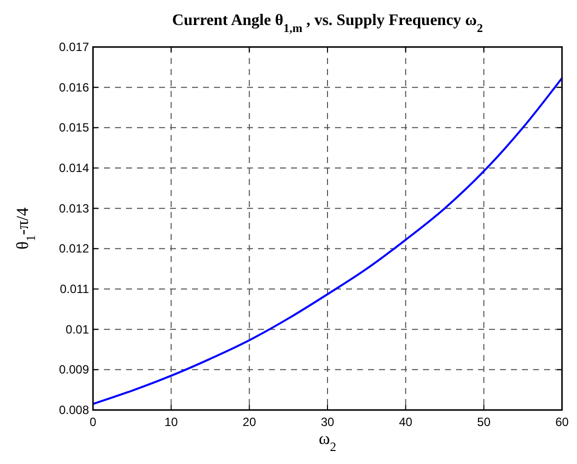  Describe the element at coordinates (562, 422) in the screenshot. I see `x-tick-label: 60` at that location.